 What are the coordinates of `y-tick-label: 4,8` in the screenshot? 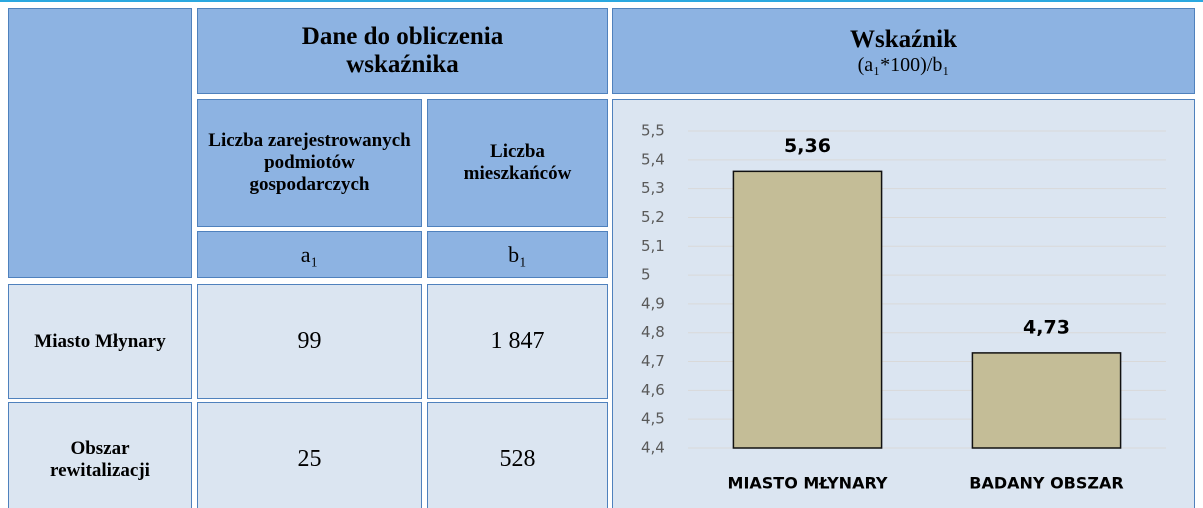 It's located at (653, 332).